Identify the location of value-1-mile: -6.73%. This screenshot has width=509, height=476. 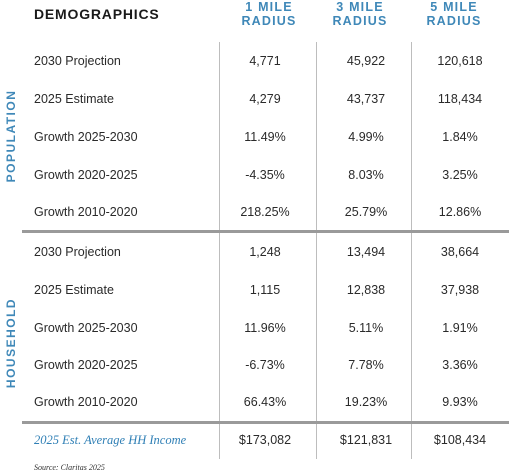
(265, 365).